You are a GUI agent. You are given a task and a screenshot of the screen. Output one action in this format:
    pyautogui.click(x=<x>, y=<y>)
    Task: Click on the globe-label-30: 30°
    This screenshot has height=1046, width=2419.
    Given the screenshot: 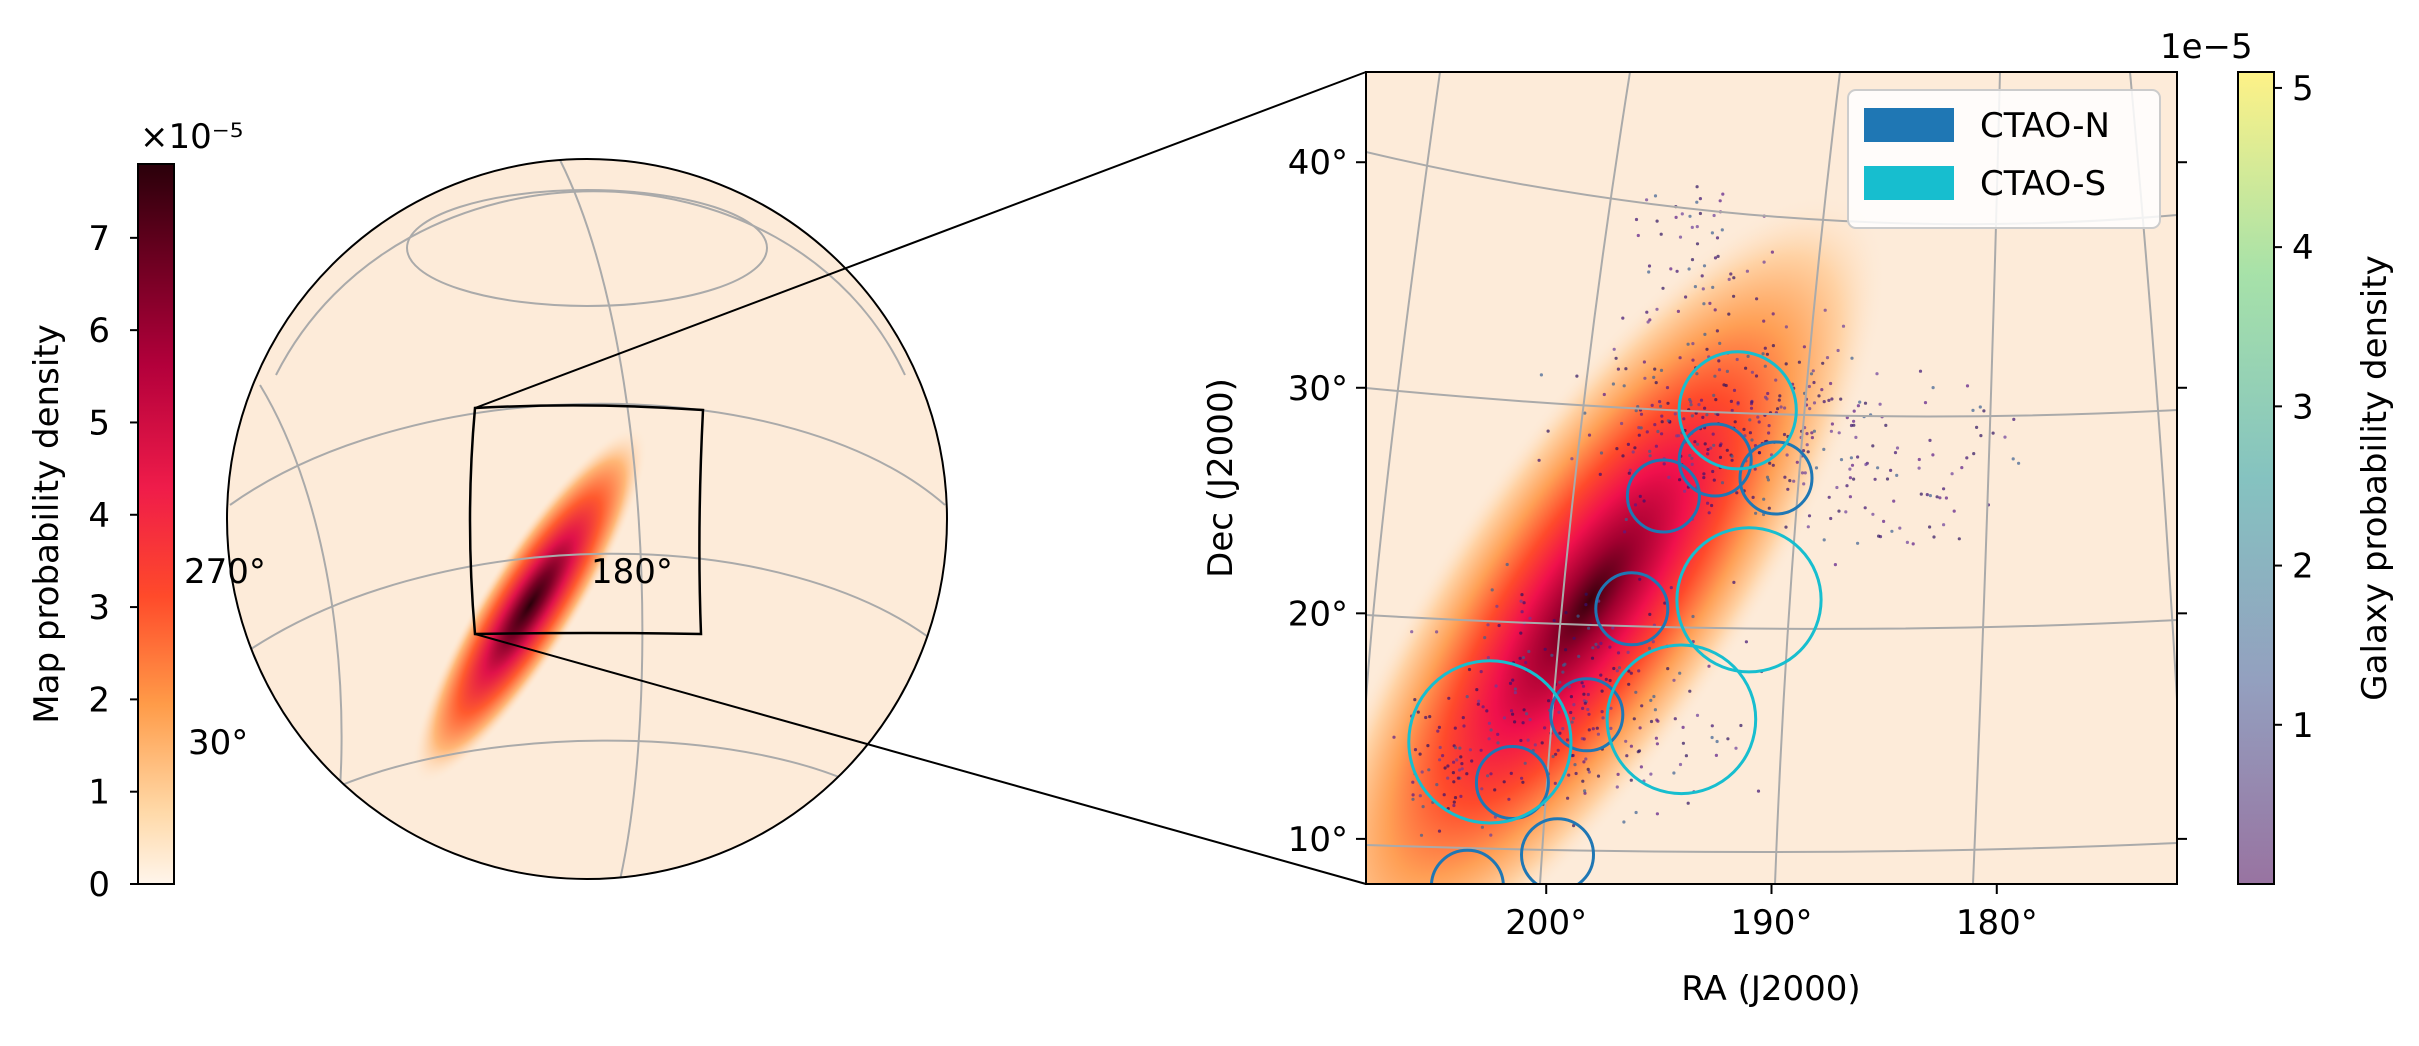 What is the action you would take?
    pyautogui.click(x=218, y=743)
    